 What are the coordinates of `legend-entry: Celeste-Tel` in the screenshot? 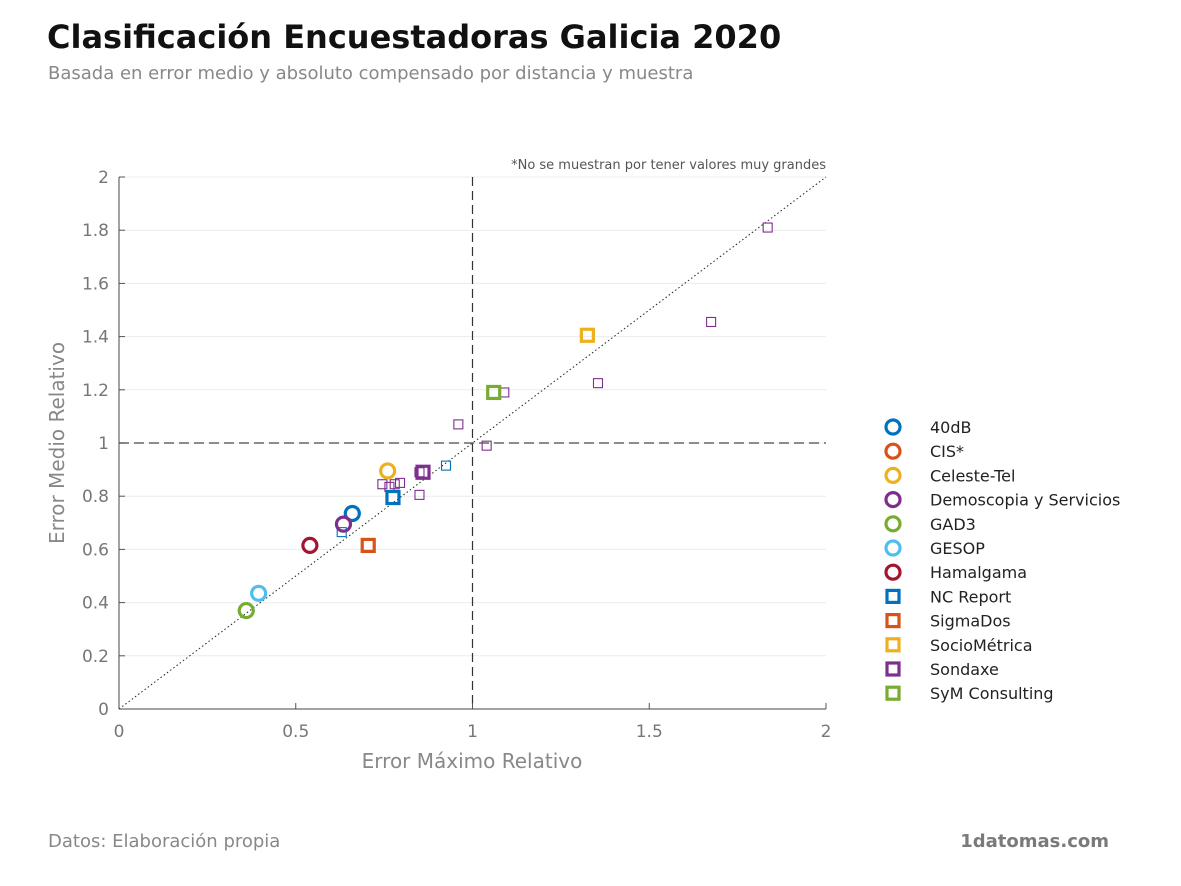 It's located at (949, 475).